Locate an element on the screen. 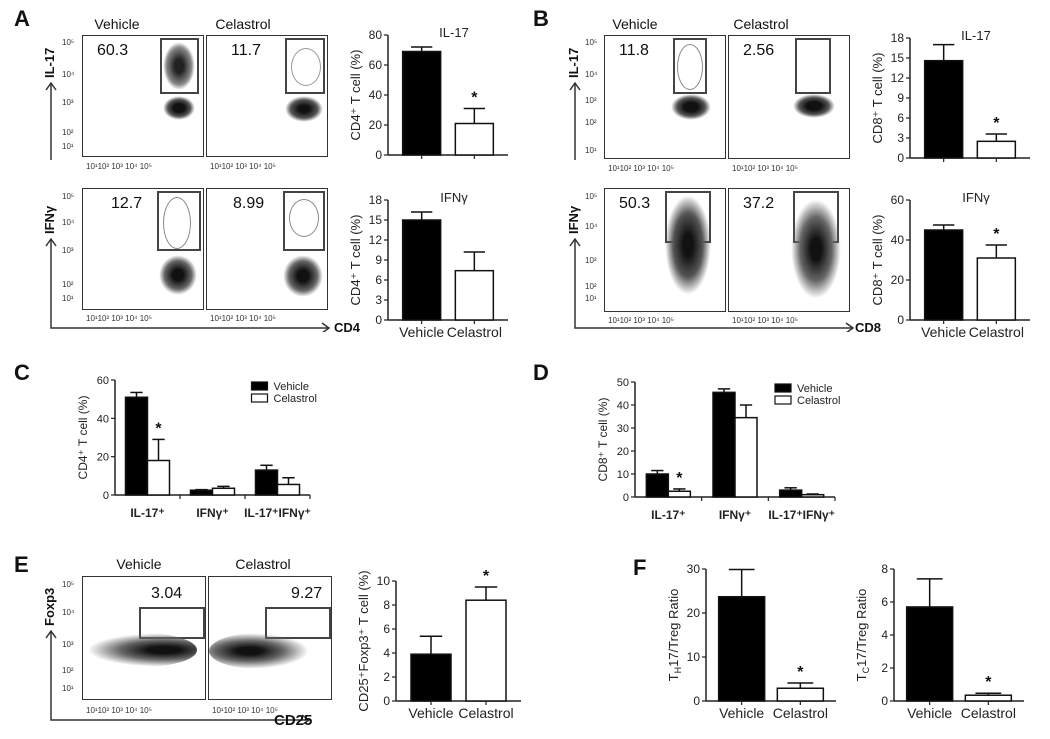  bar-chart-f-tc17: 0 2 4 6 8 TC17/Treg Ratio Vehicle * Celastrol is located at coordinates (939, 641).